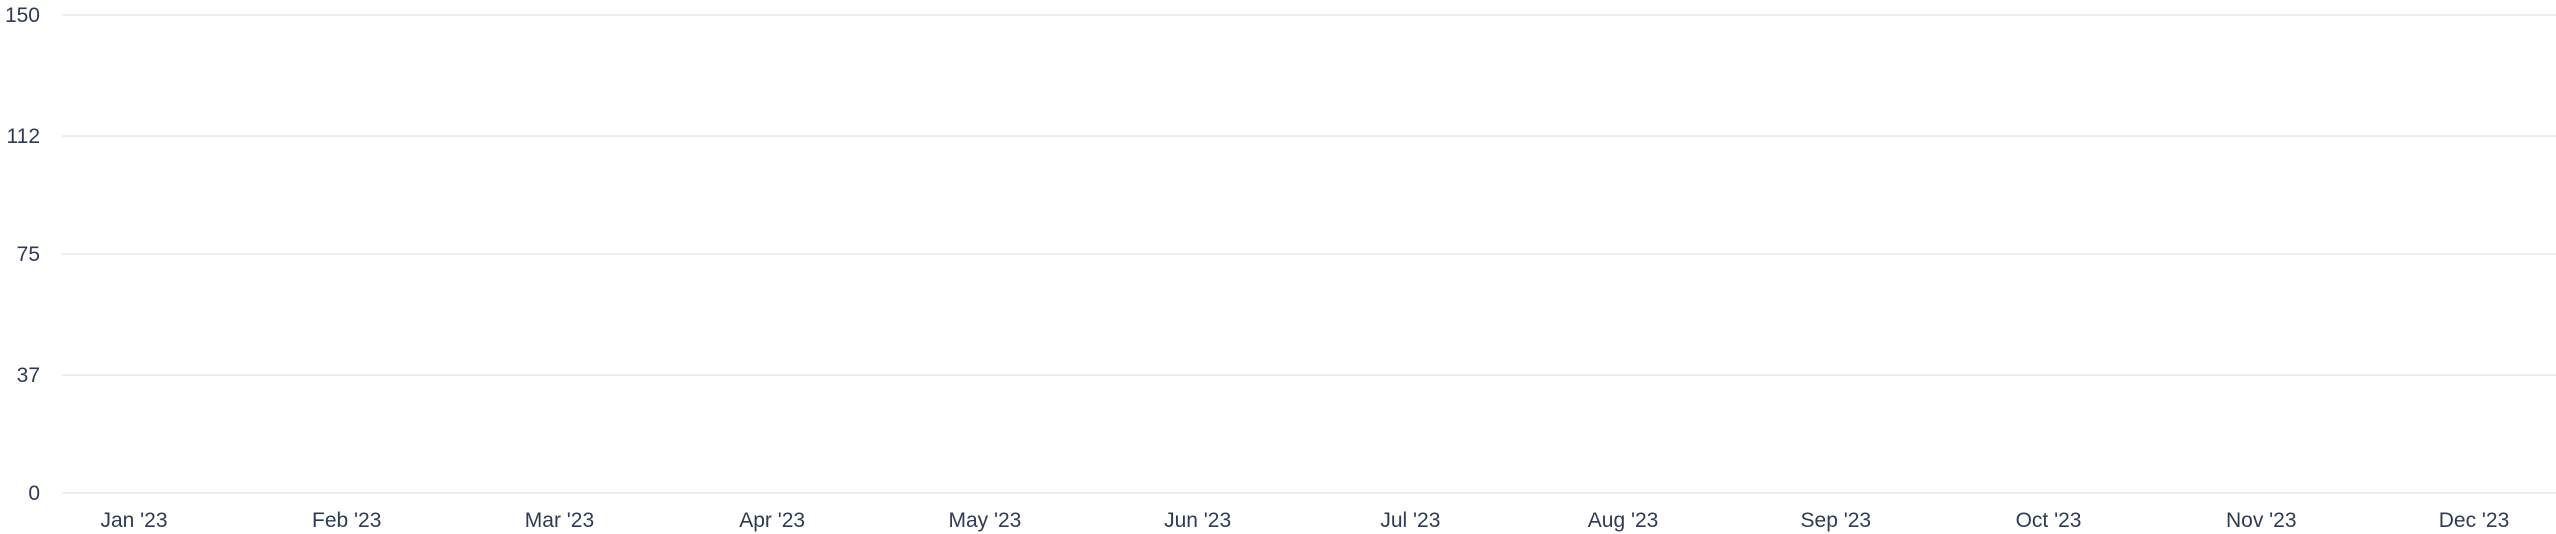 This screenshot has height=534, width=2556. What do you see at coordinates (559, 520) in the screenshot?
I see `x-tick-label: Mar '23` at bounding box center [559, 520].